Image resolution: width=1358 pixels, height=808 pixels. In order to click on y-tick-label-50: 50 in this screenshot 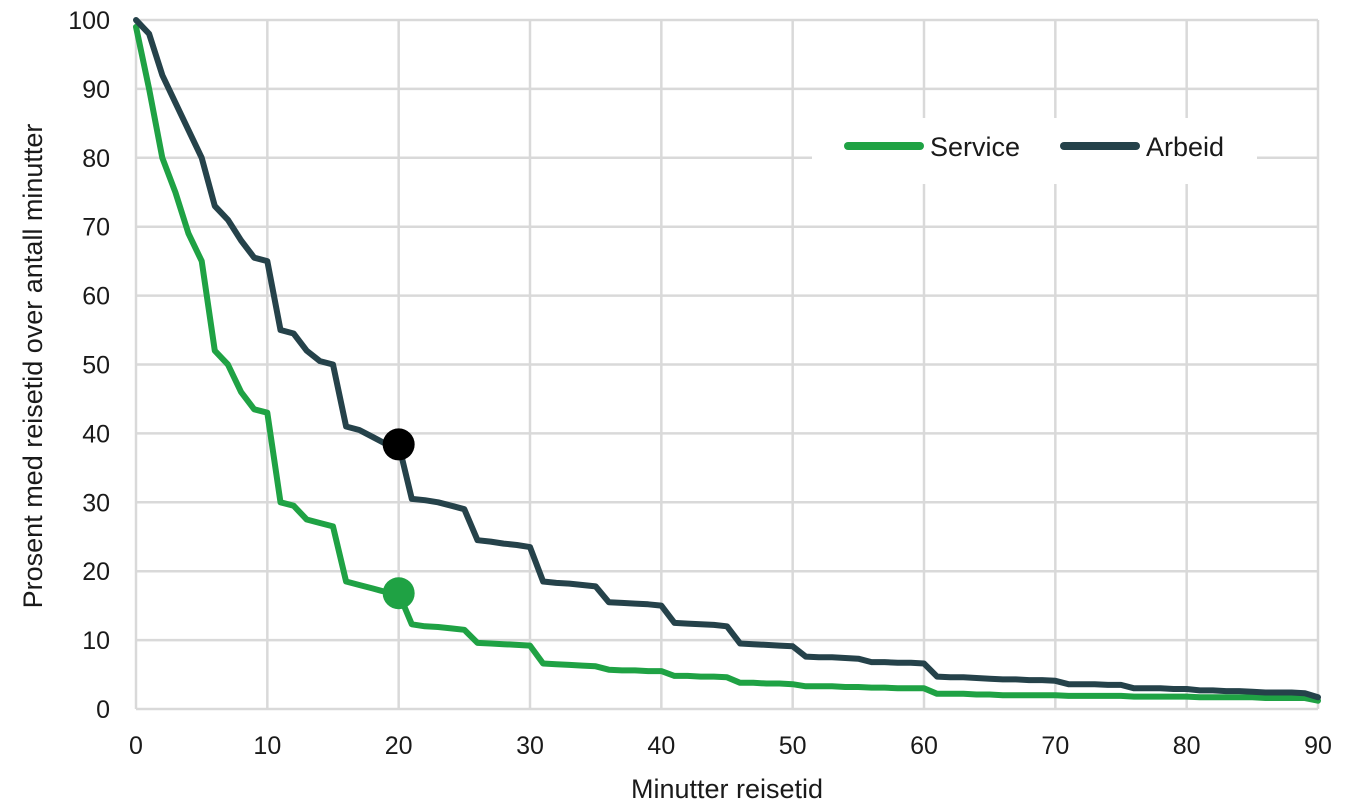, I will do `click(96, 366)`.